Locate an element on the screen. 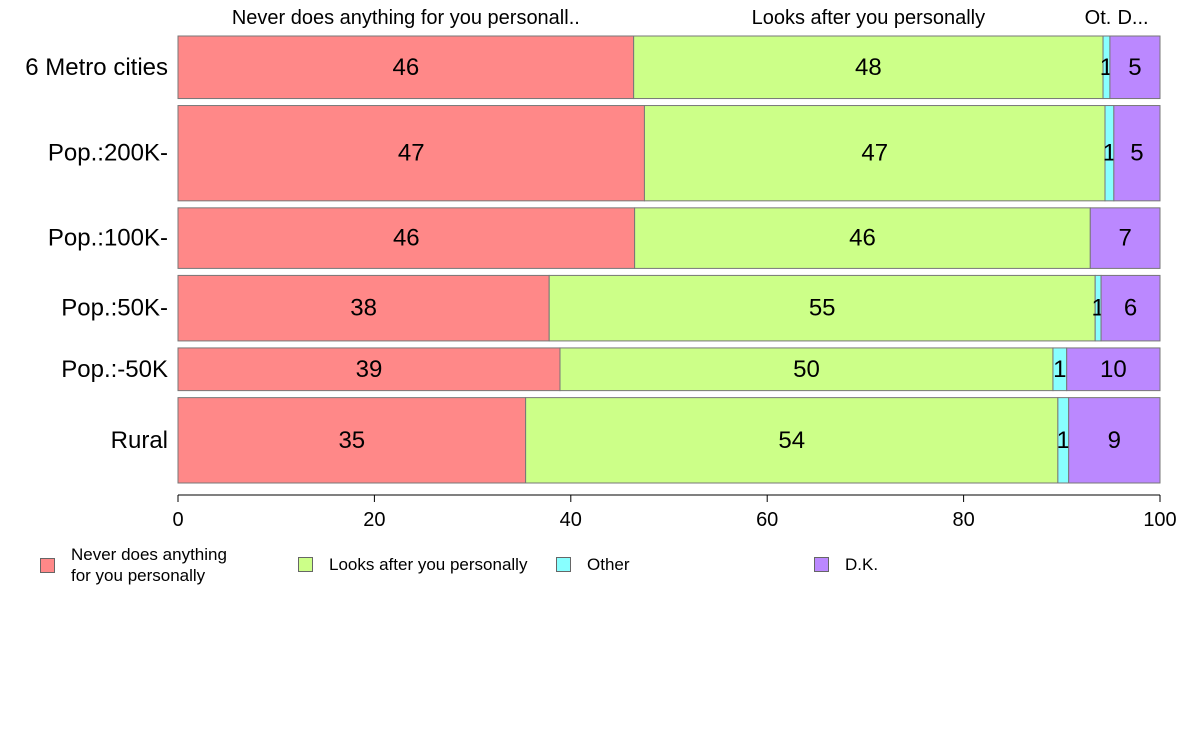  x-tick-label: 80 is located at coordinates (963, 520).